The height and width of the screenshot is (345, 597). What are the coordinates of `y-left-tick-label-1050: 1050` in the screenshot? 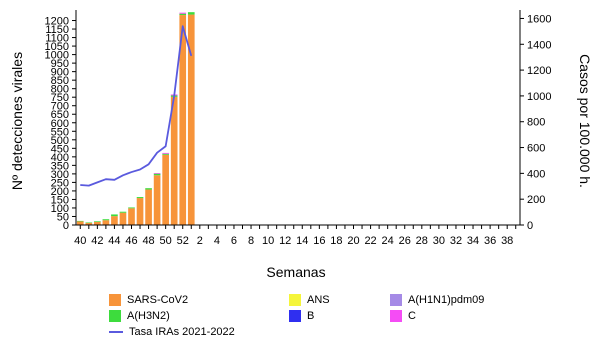 It's located at (57, 47).